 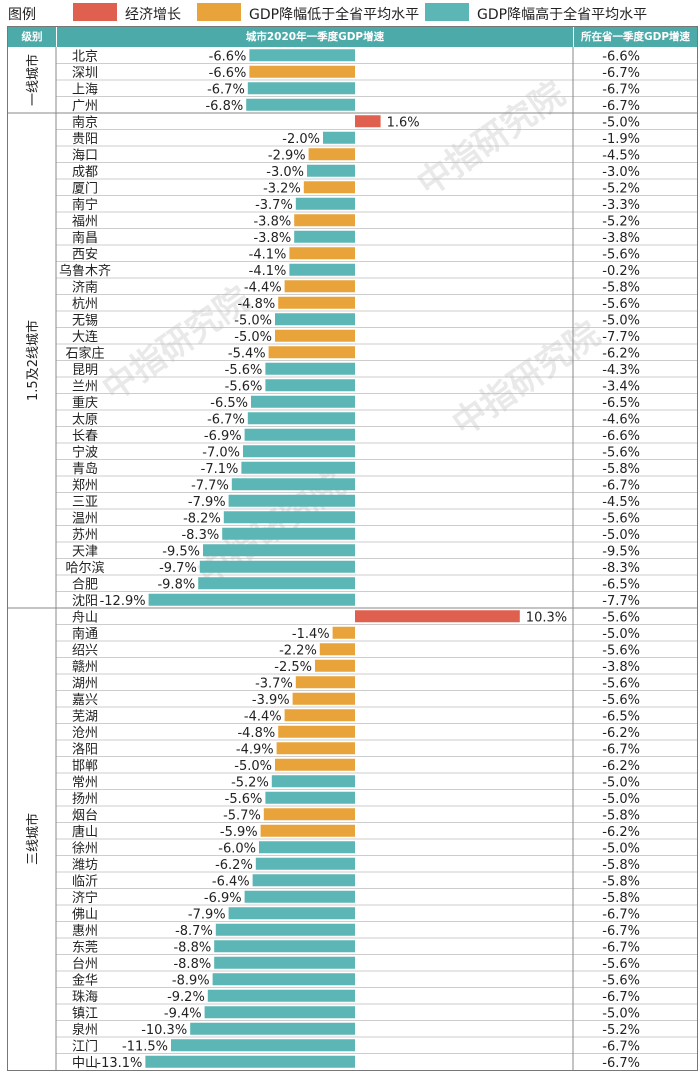 I want to click on city-label: 太原, so click(x=85, y=419).